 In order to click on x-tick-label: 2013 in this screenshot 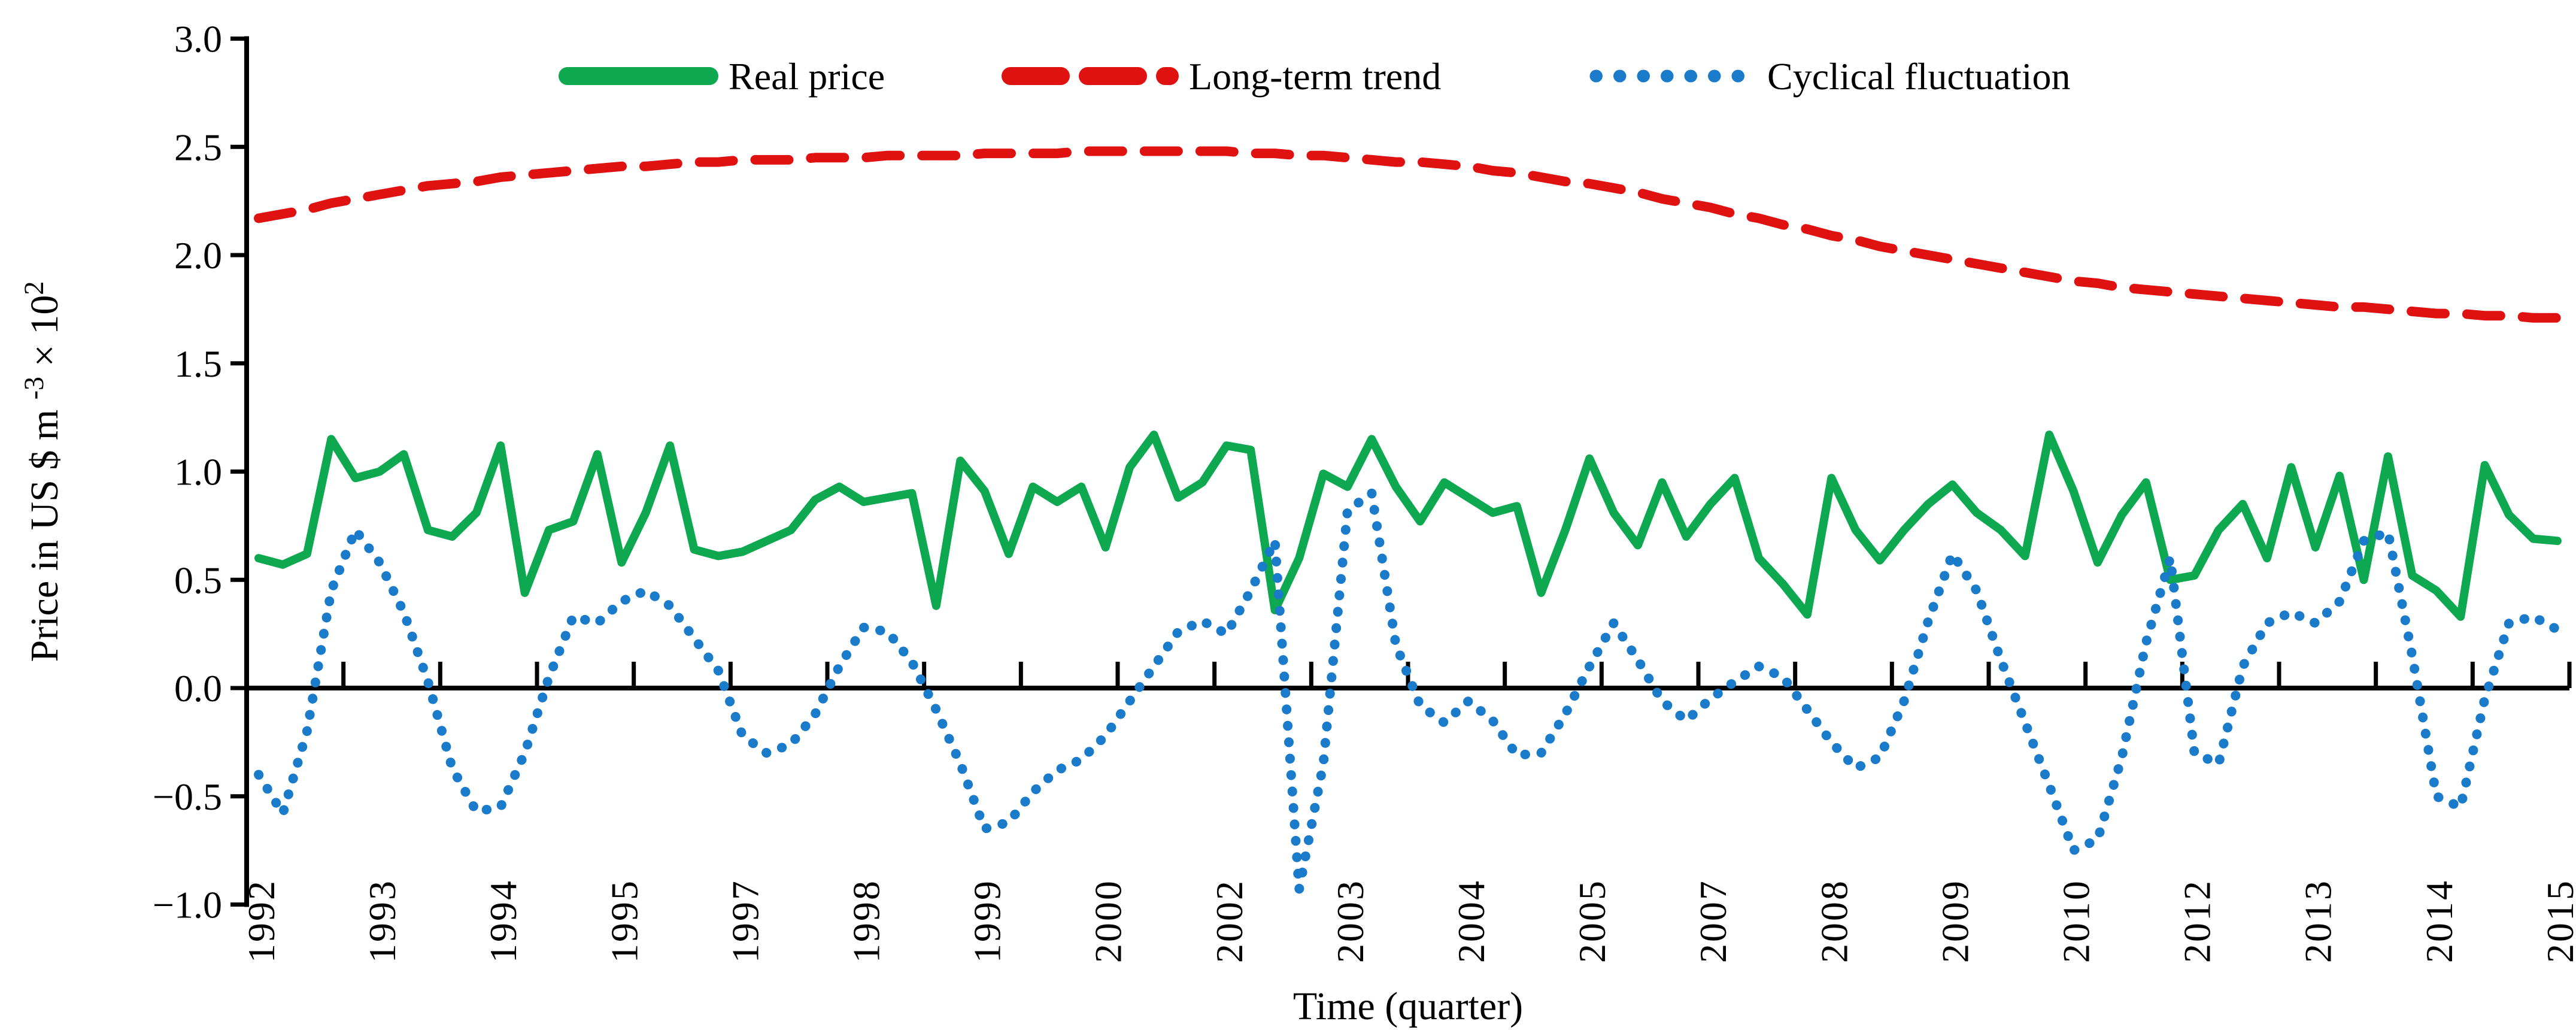, I will do `click(2318, 921)`.